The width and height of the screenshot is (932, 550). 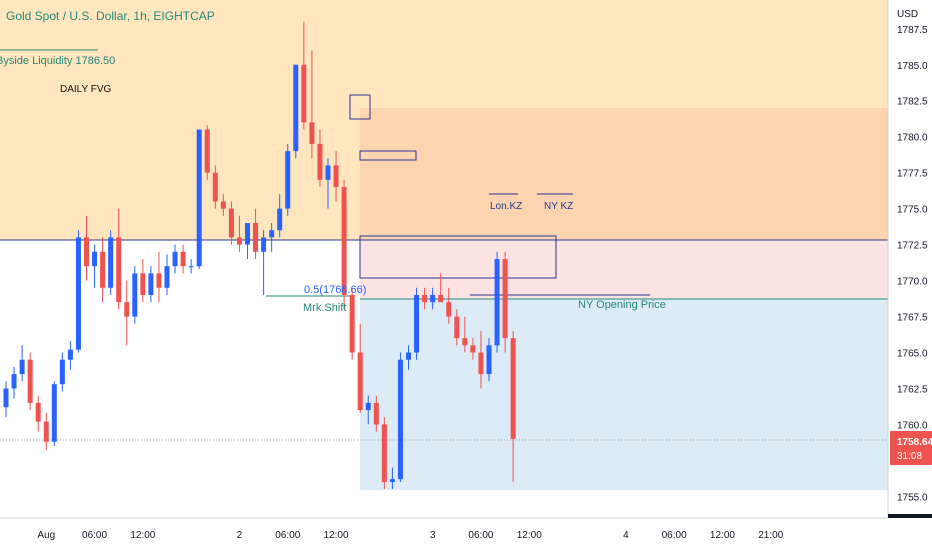 I want to click on bar-countdown: 31:08, so click(x=909, y=456).